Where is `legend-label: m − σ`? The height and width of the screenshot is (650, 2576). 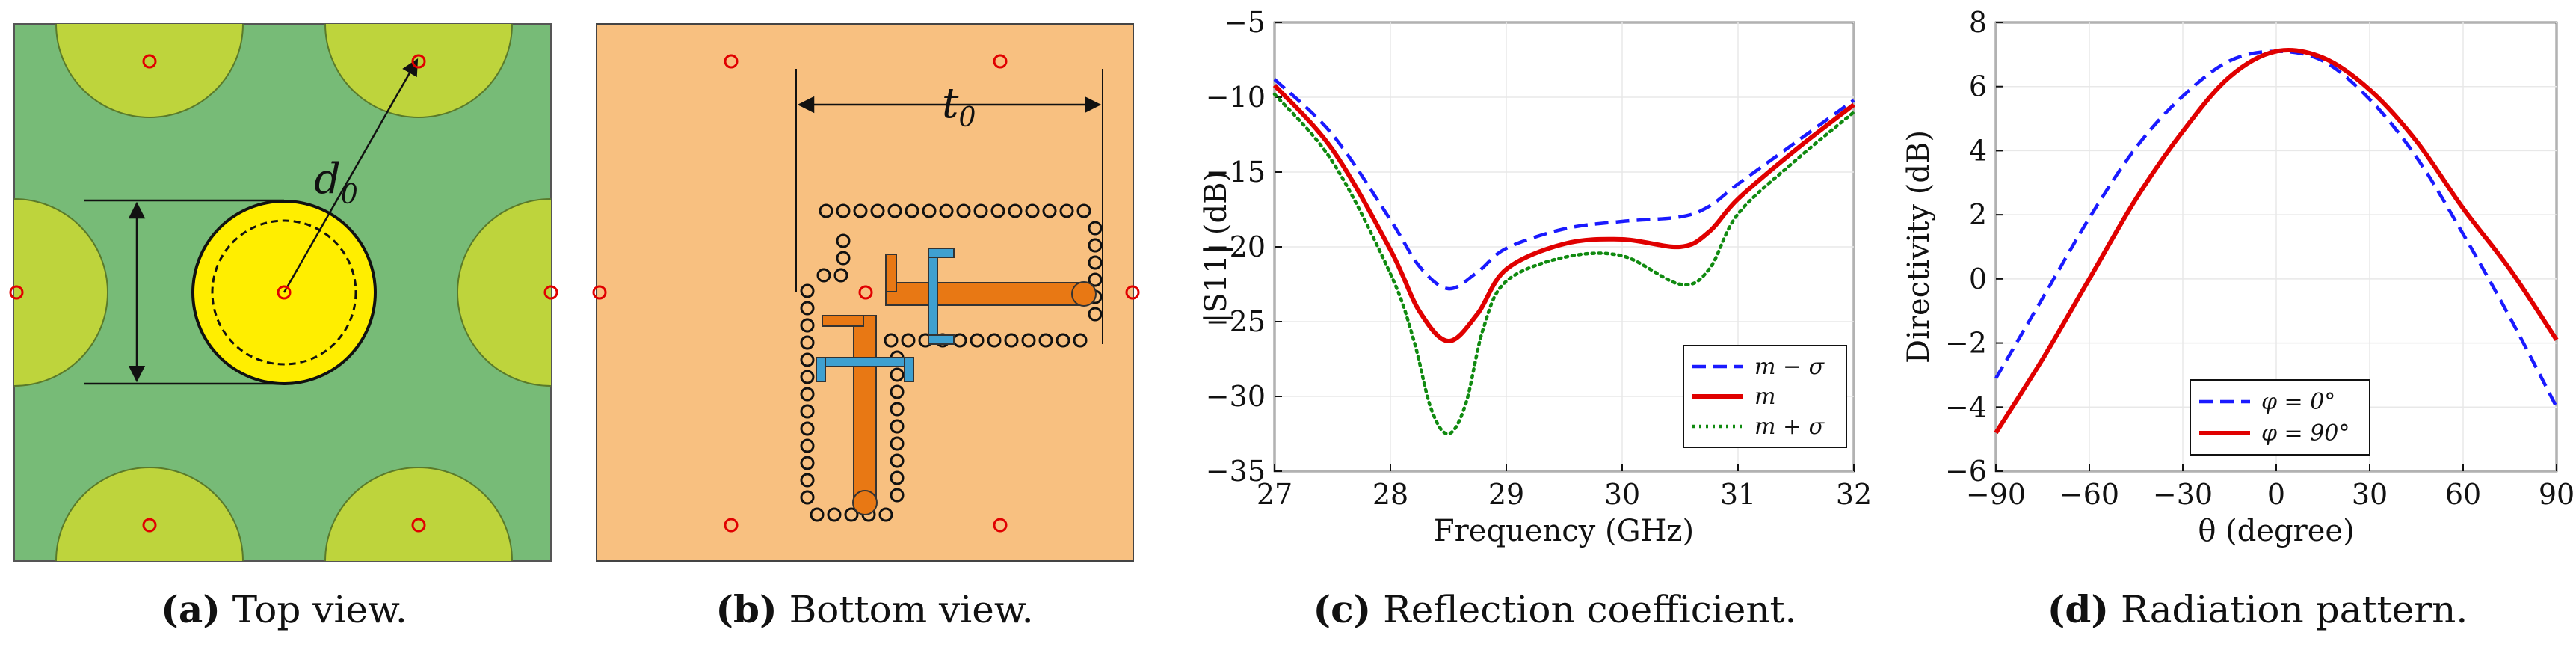
legend-label: m − σ is located at coordinates (1789, 367).